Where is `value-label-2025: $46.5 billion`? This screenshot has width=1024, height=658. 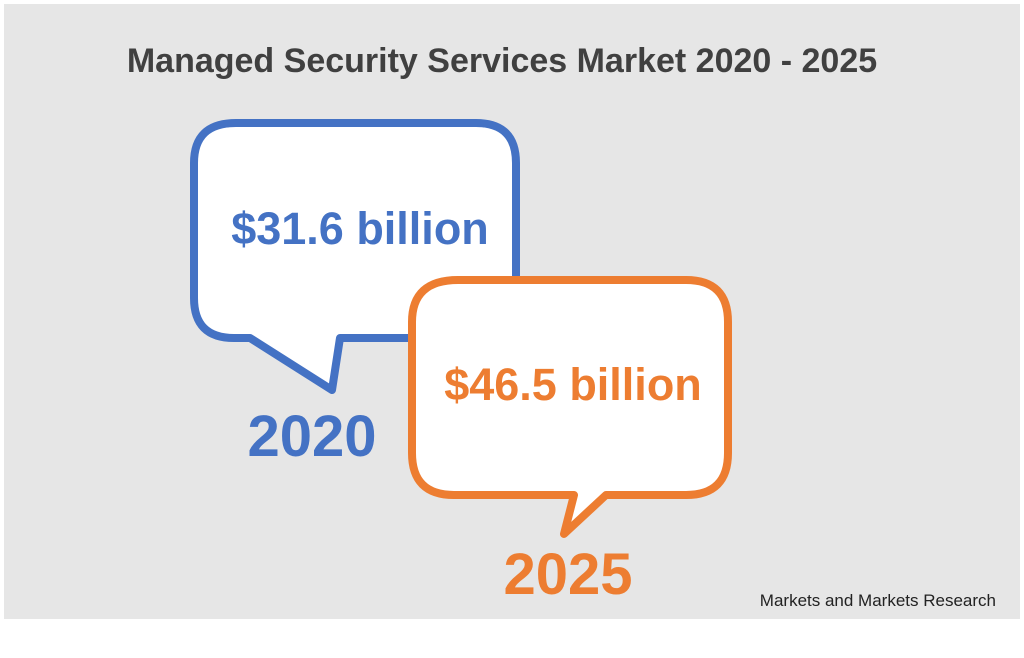
value-label-2025: $46.5 billion is located at coordinates (573, 384).